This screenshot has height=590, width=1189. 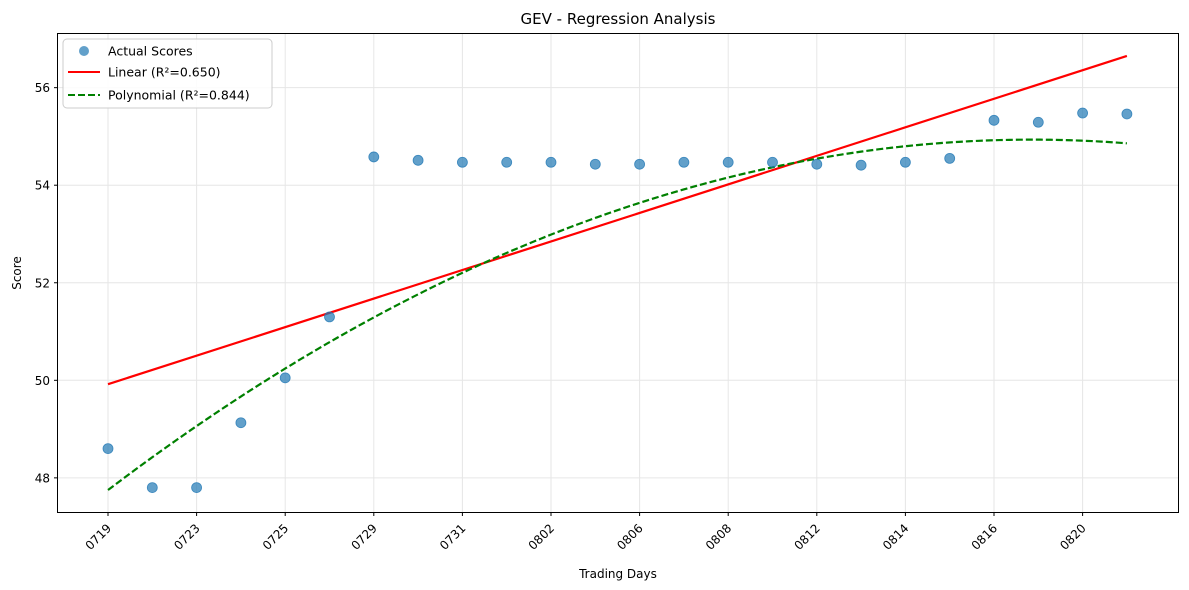 I want to click on y-axis-label: Score, so click(x=17, y=273).